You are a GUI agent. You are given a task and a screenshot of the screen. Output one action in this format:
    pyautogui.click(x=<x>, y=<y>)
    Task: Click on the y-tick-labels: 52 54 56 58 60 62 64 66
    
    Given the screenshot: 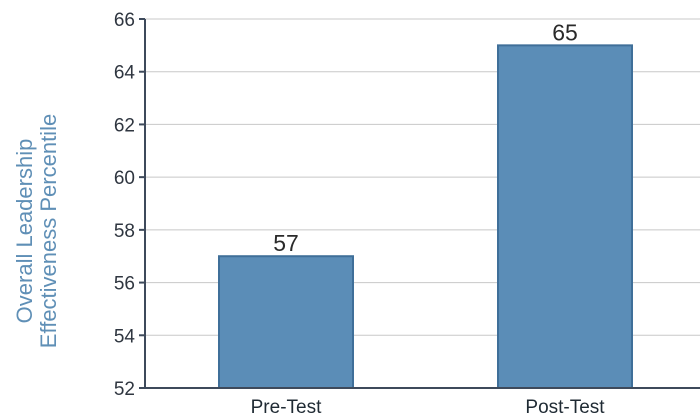 What is the action you would take?
    pyautogui.click(x=125, y=205)
    